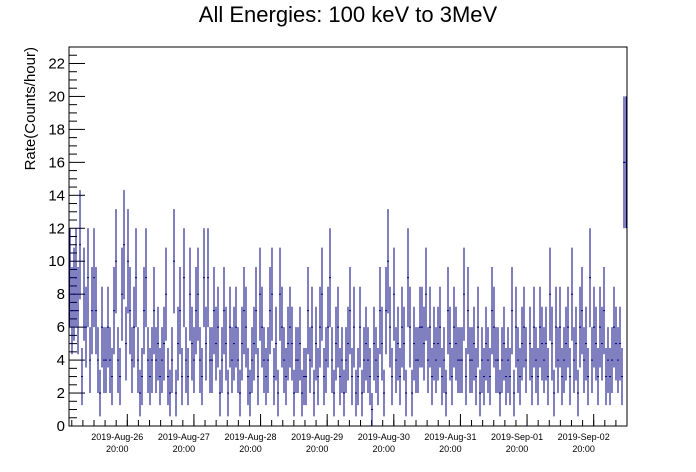  What do you see at coordinates (56, 261) in the screenshot?
I see `y-tick-label: 10` at bounding box center [56, 261].